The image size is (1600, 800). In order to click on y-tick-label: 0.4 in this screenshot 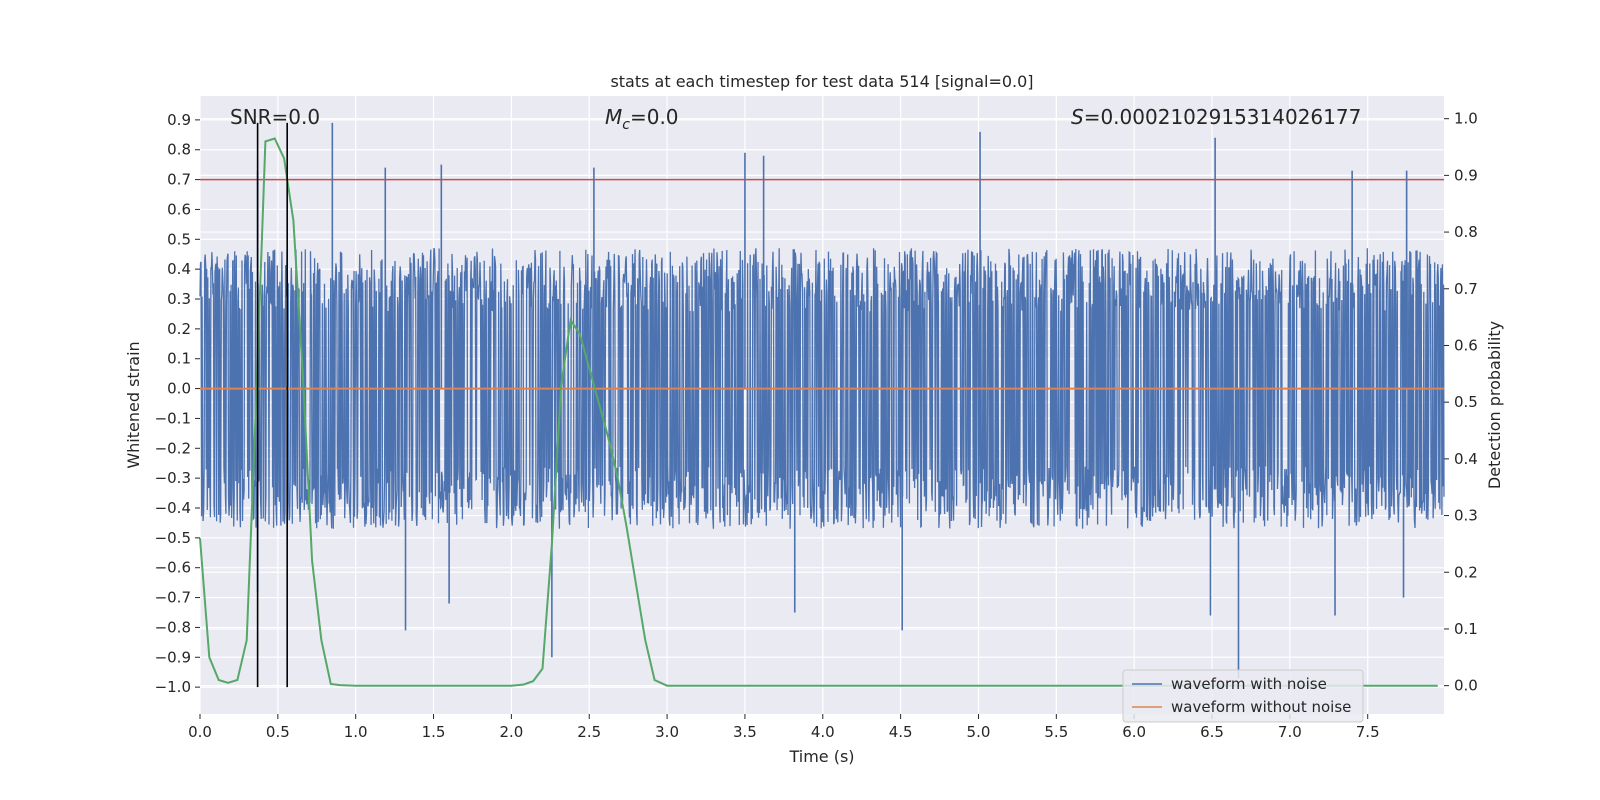, I will do `click(179, 269)`.